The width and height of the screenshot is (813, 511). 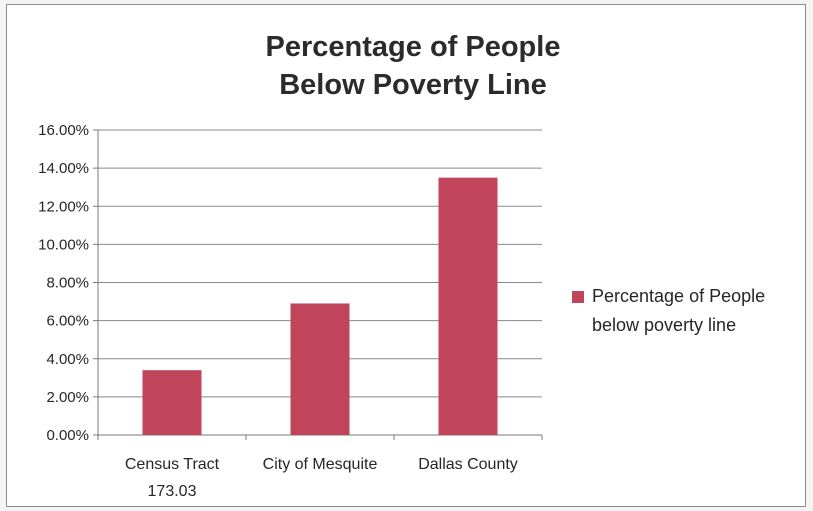 What do you see at coordinates (67, 397) in the screenshot?
I see `y-tick-label: 2.00%` at bounding box center [67, 397].